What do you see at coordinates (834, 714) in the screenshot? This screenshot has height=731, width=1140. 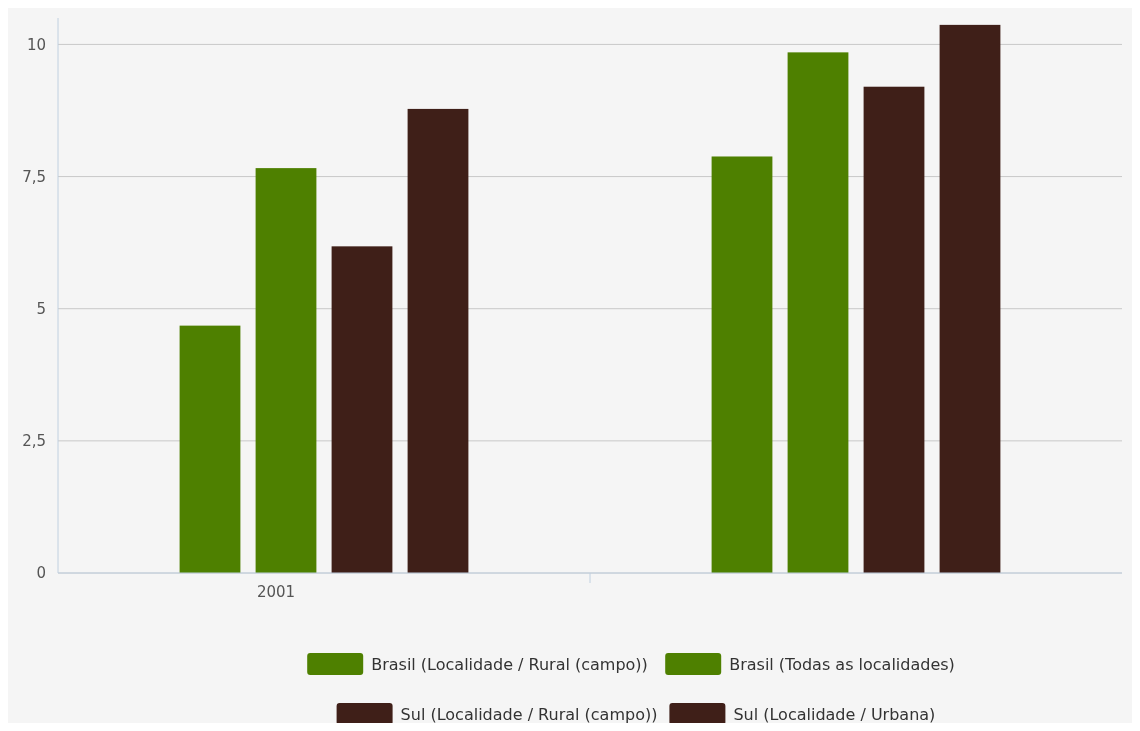 I see `legend-label: Sul (Localidade / Urbana)` at bounding box center [834, 714].